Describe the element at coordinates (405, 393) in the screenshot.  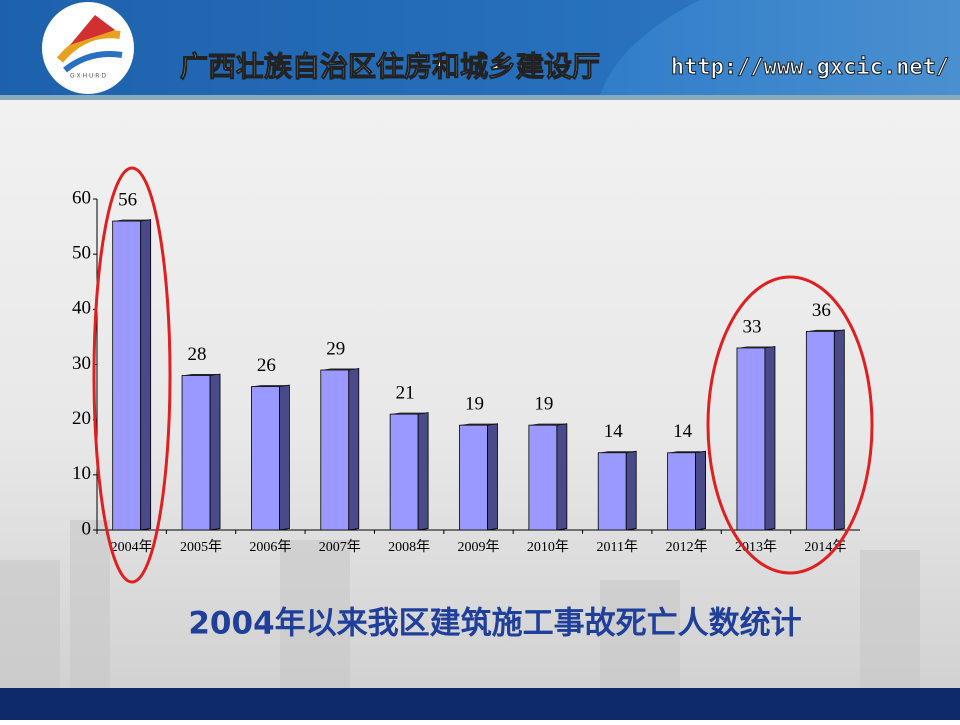
I see `value-label: 21` at that location.